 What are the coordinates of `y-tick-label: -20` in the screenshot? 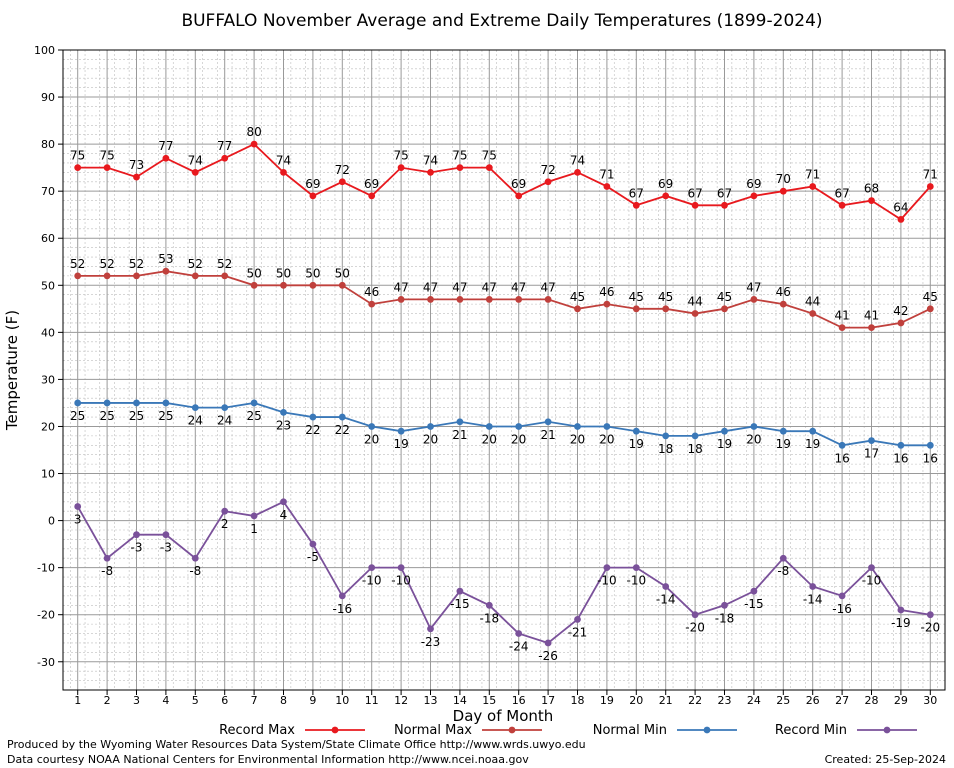 It's located at (46, 615).